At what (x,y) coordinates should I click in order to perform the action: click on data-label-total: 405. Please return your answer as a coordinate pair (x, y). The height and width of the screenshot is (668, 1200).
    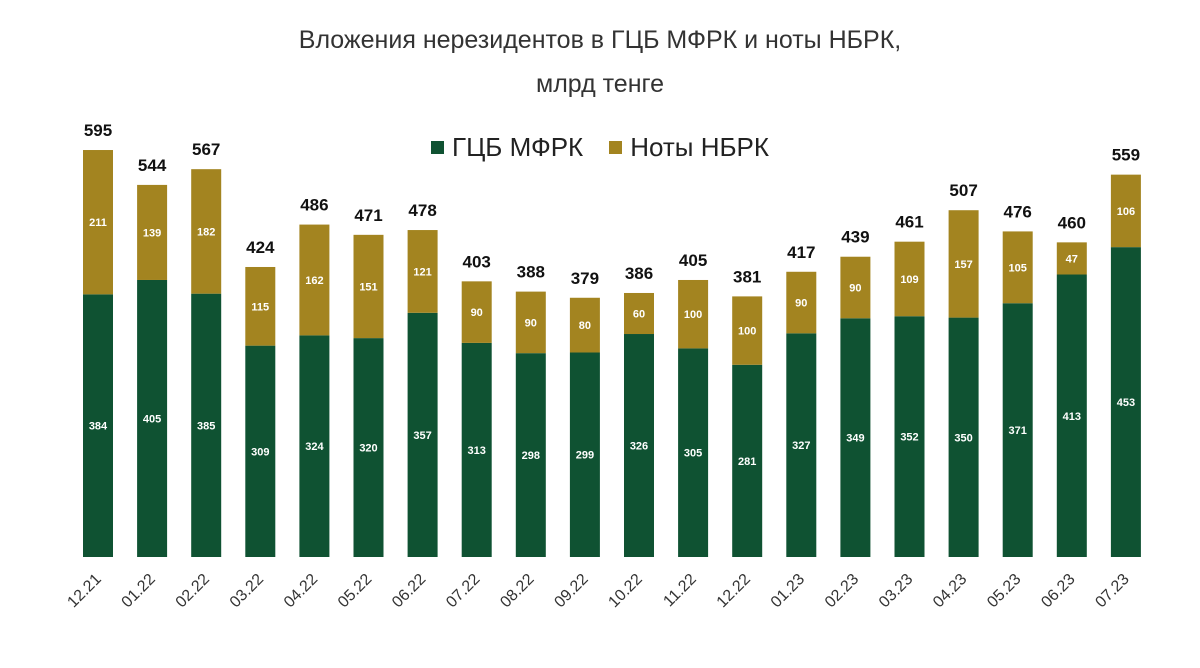
    Looking at the image, I should click on (693, 260).